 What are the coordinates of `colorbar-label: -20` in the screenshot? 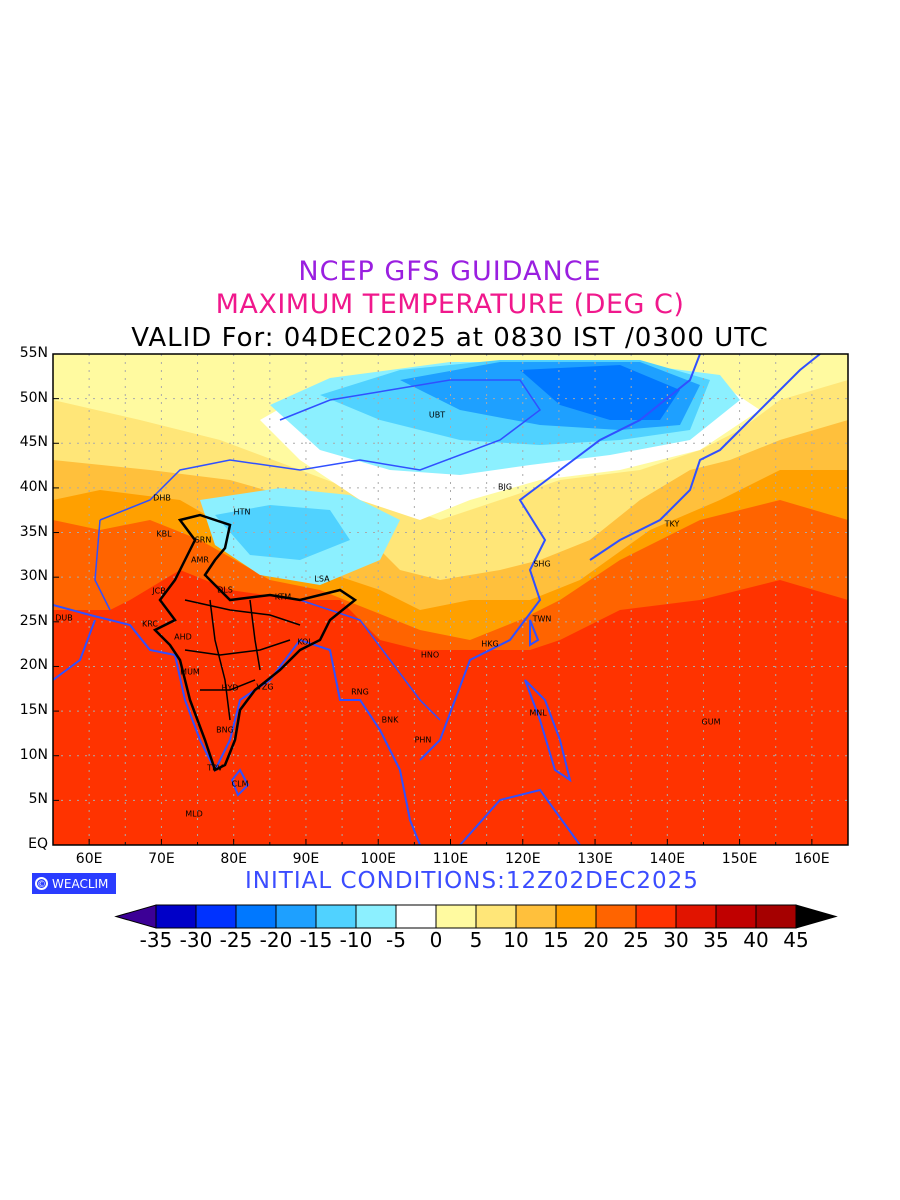 It's located at (276, 940).